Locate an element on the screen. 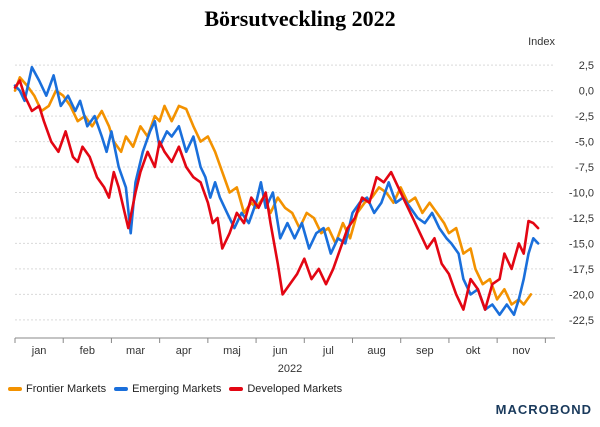  y-tick-label: -17,5 is located at coordinates (581, 270).